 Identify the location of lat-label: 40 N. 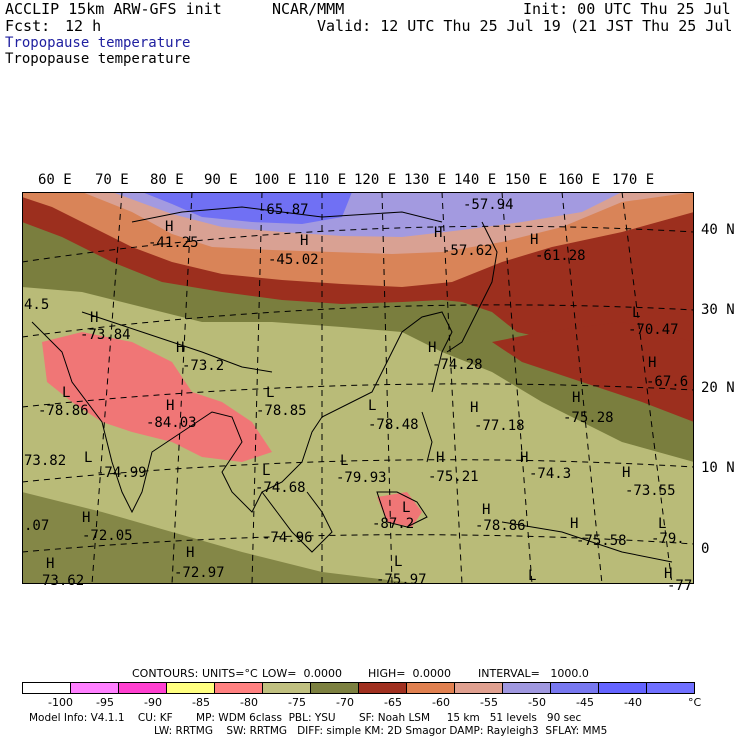
(718, 230).